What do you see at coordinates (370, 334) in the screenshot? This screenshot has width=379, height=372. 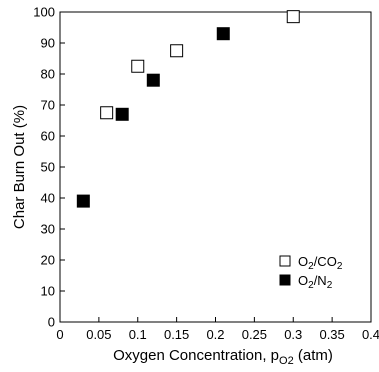 I see `x-tick-label: 0.4` at bounding box center [370, 334].